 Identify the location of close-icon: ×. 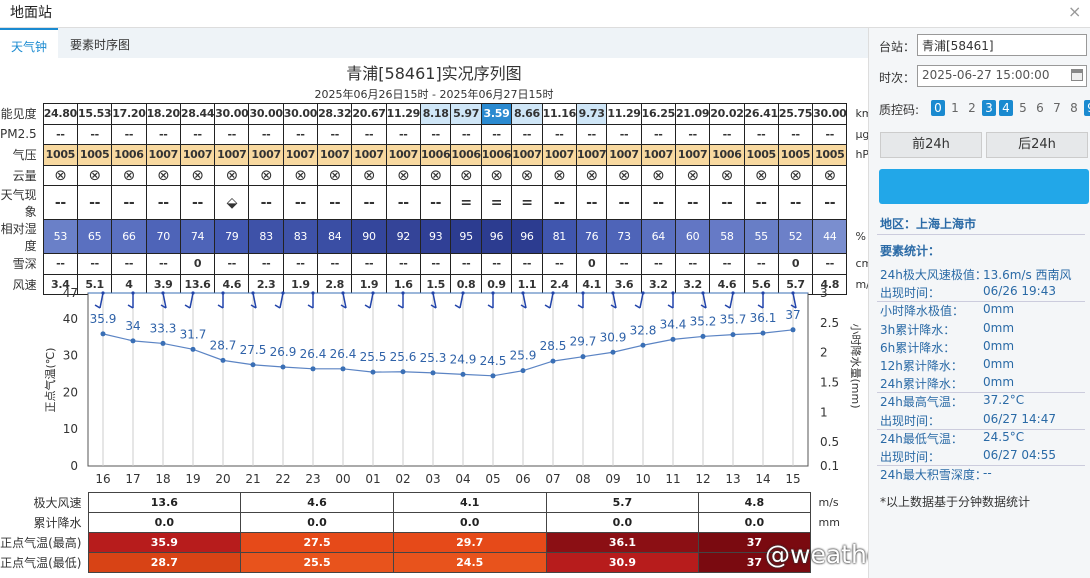
(1075, 11).